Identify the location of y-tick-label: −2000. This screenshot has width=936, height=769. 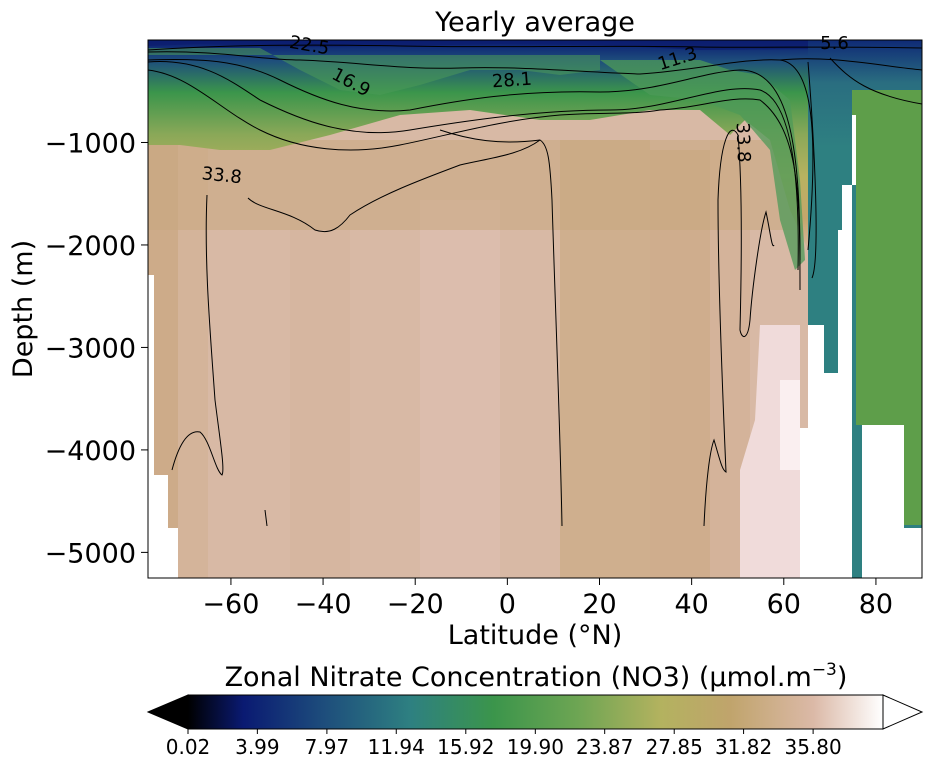
(90, 246).